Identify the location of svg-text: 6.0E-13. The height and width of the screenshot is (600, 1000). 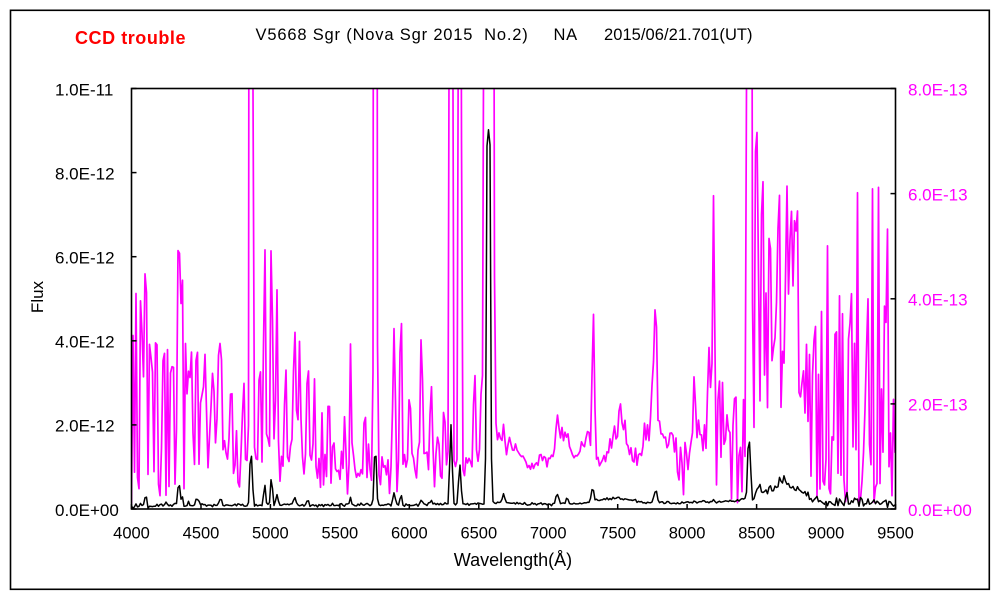
(938, 194).